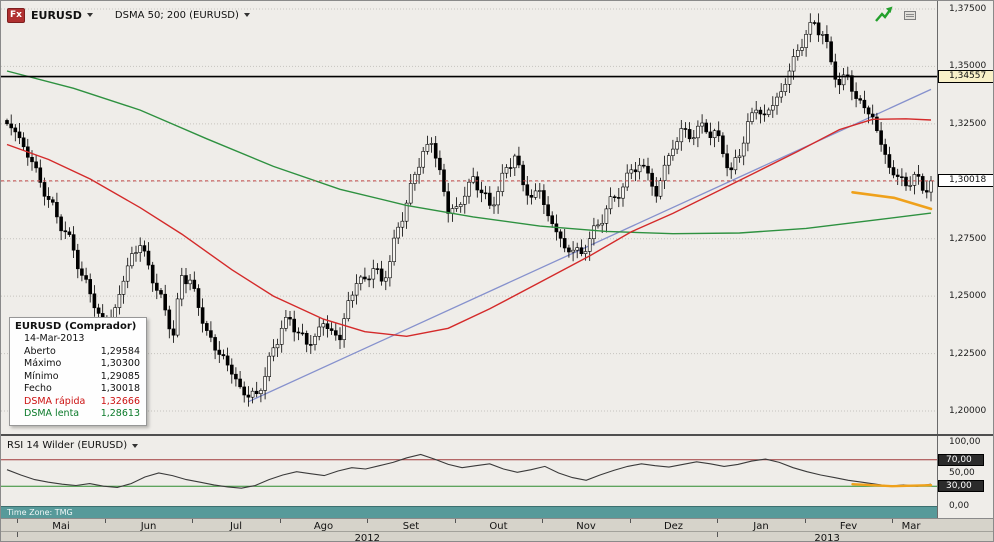  Describe the element at coordinates (968, 353) in the screenshot. I see `price-tick-label: 1,22500` at that location.